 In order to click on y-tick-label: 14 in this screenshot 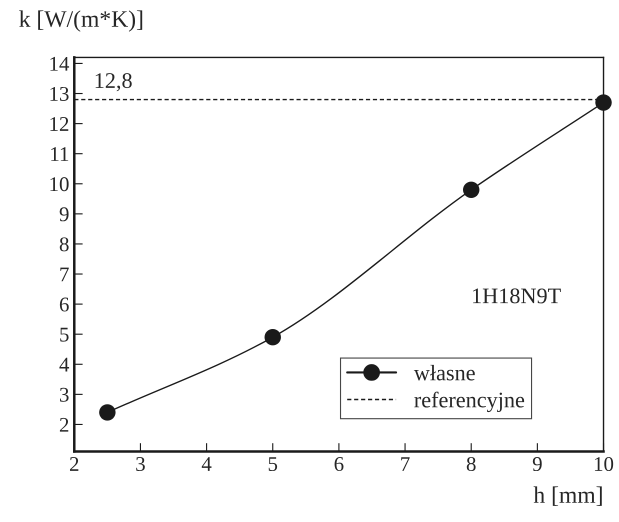, I will do `click(60, 63)`.